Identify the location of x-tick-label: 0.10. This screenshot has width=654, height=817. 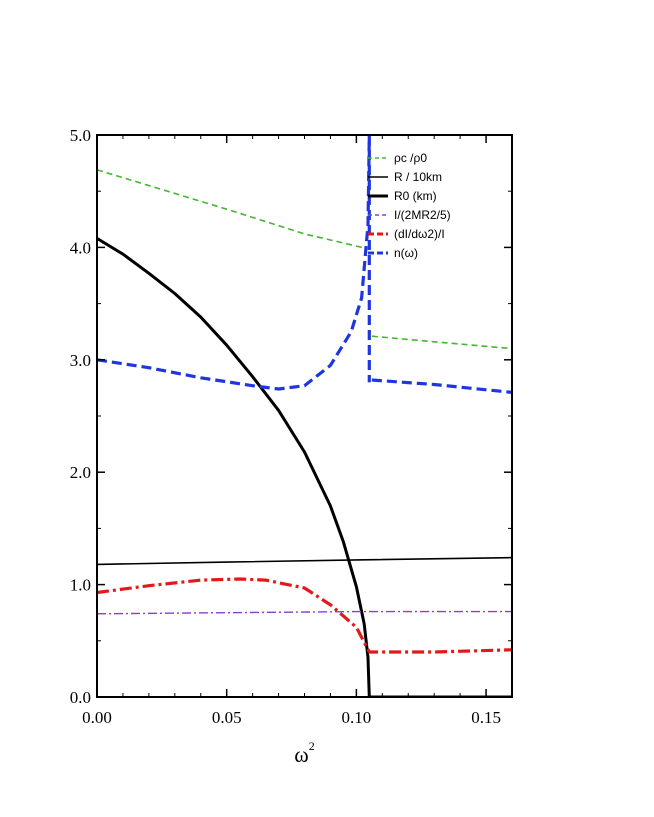
(357, 717).